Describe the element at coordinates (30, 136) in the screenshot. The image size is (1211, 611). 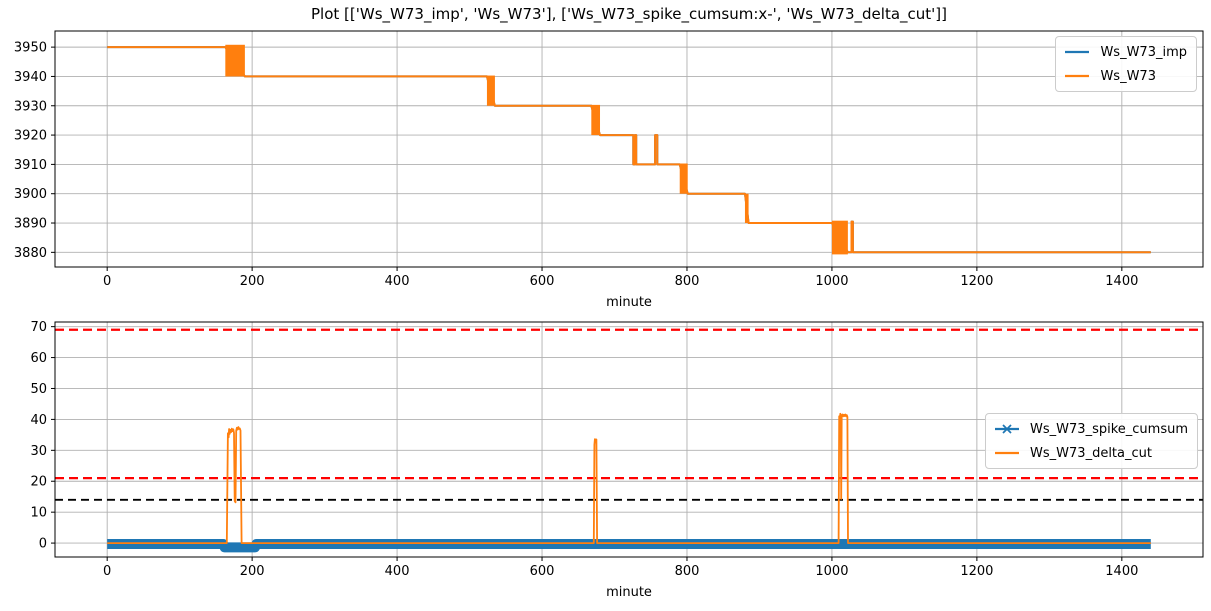
I see `y-tick-label: 3920` at that location.